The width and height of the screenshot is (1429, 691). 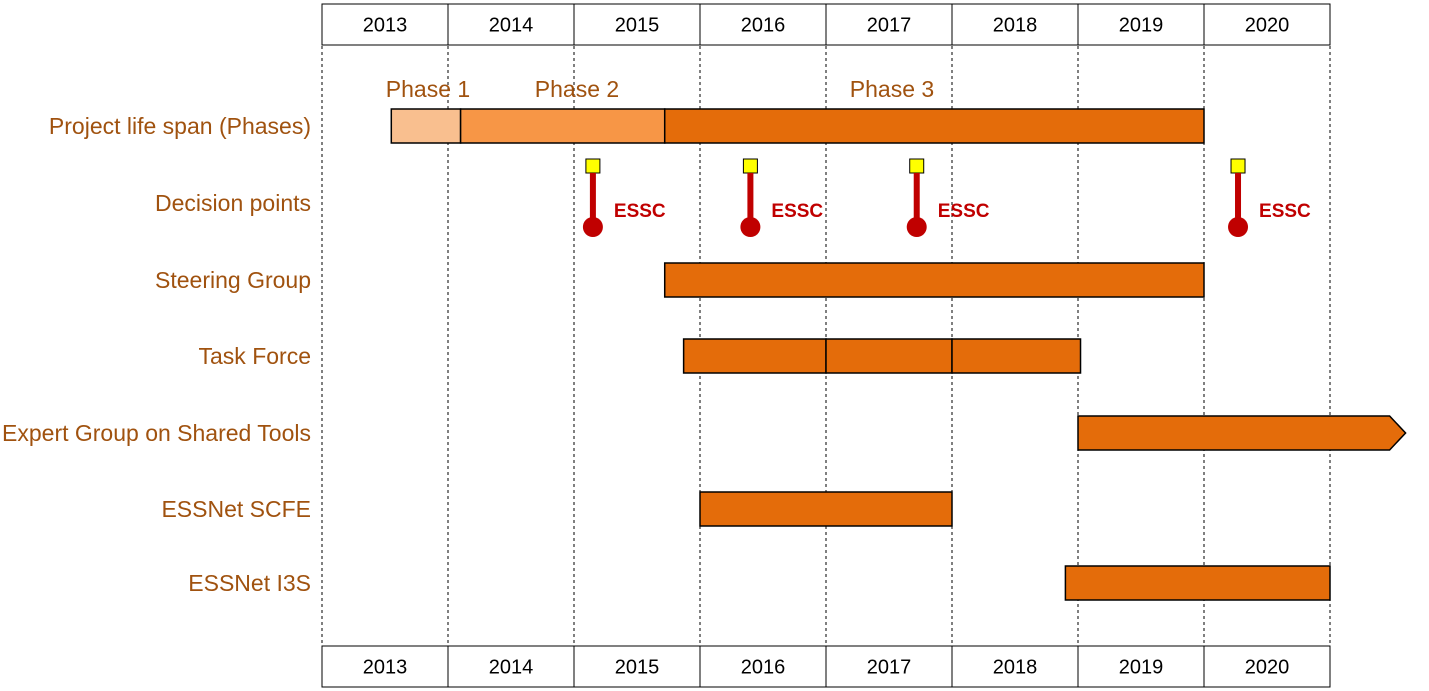 What do you see at coordinates (637, 668) in the screenshot?
I see `bottom-year-label: 2015` at bounding box center [637, 668].